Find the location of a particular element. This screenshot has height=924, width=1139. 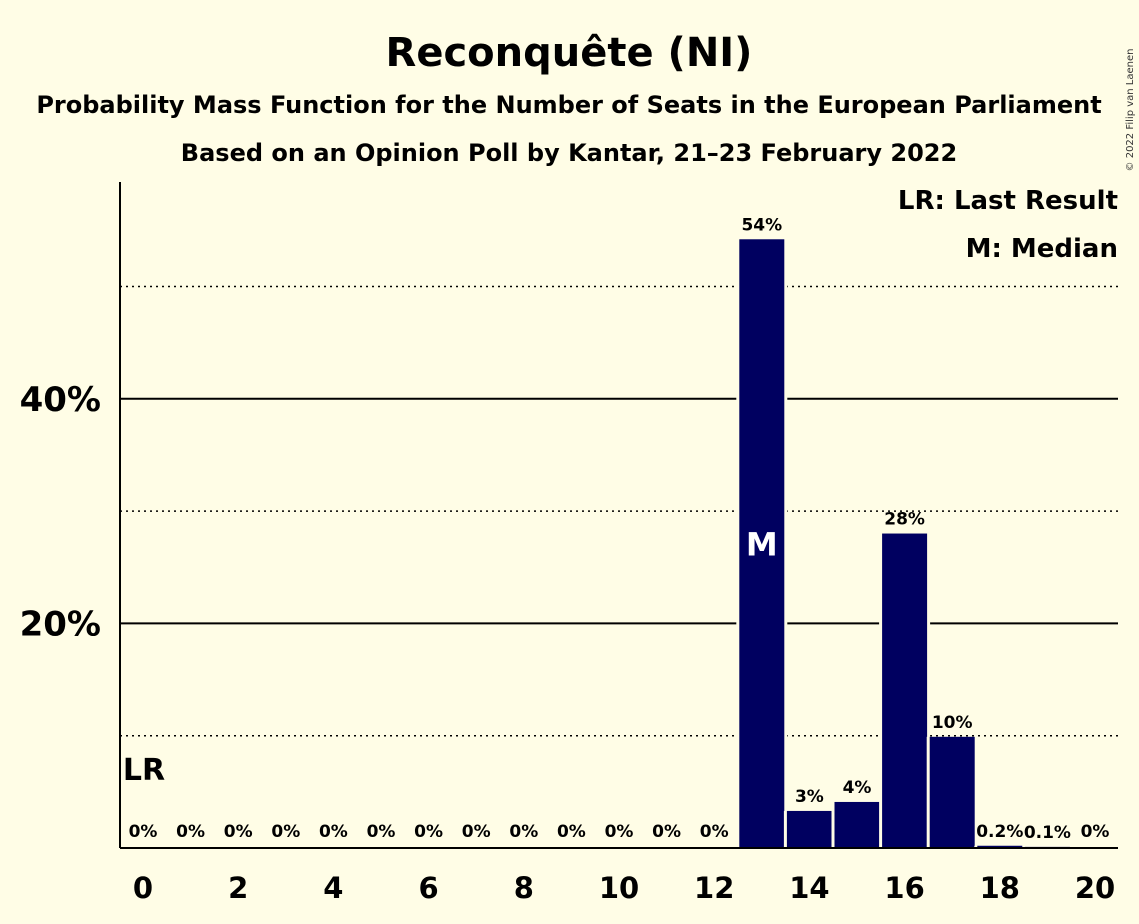

value-label-20: 0% is located at coordinates (1095, 832).